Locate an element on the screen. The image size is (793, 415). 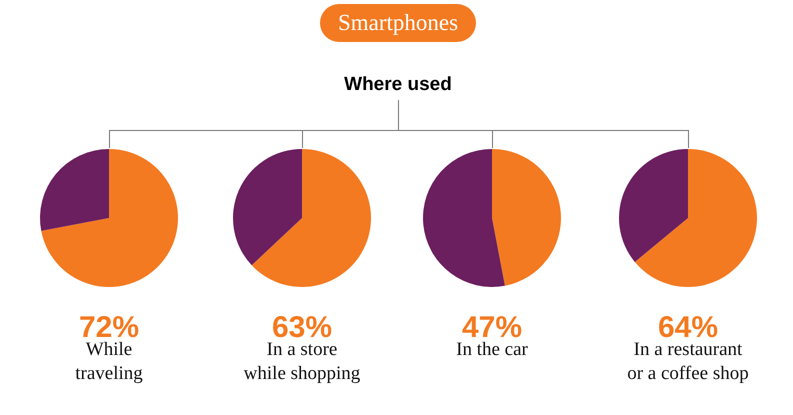
text: While traveling is located at coordinates (109, 362).